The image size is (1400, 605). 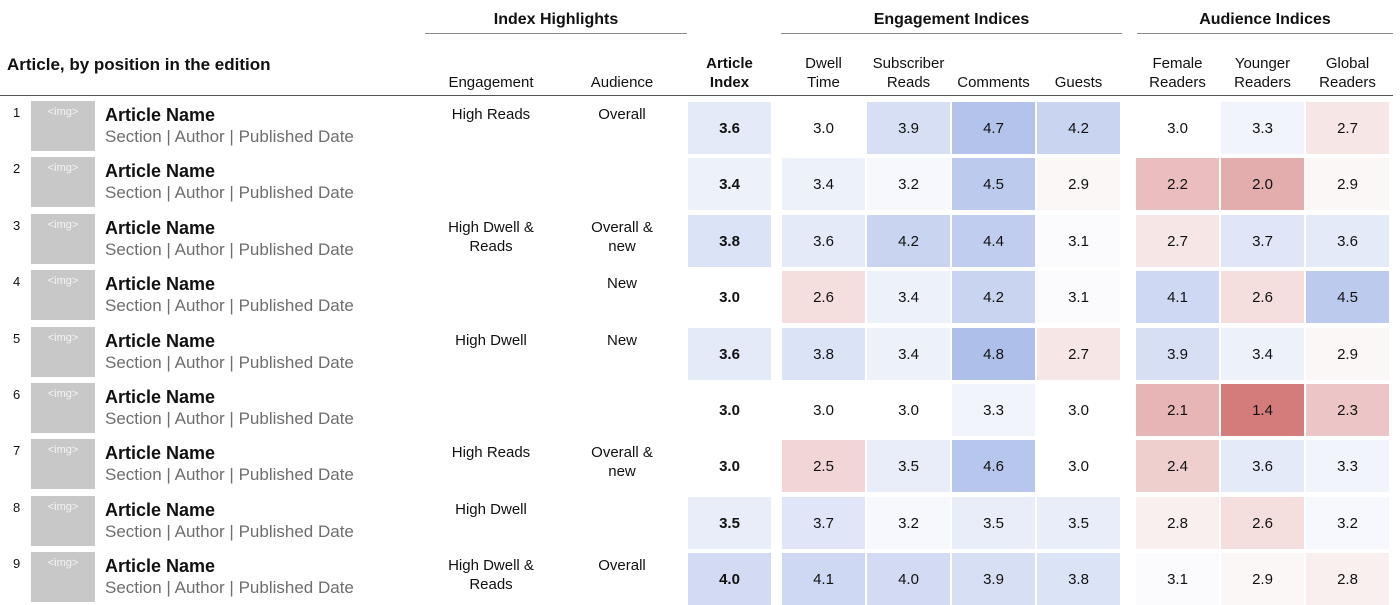 What do you see at coordinates (1177, 184) in the screenshot?
I see `cell-female-readers: 2.2` at bounding box center [1177, 184].